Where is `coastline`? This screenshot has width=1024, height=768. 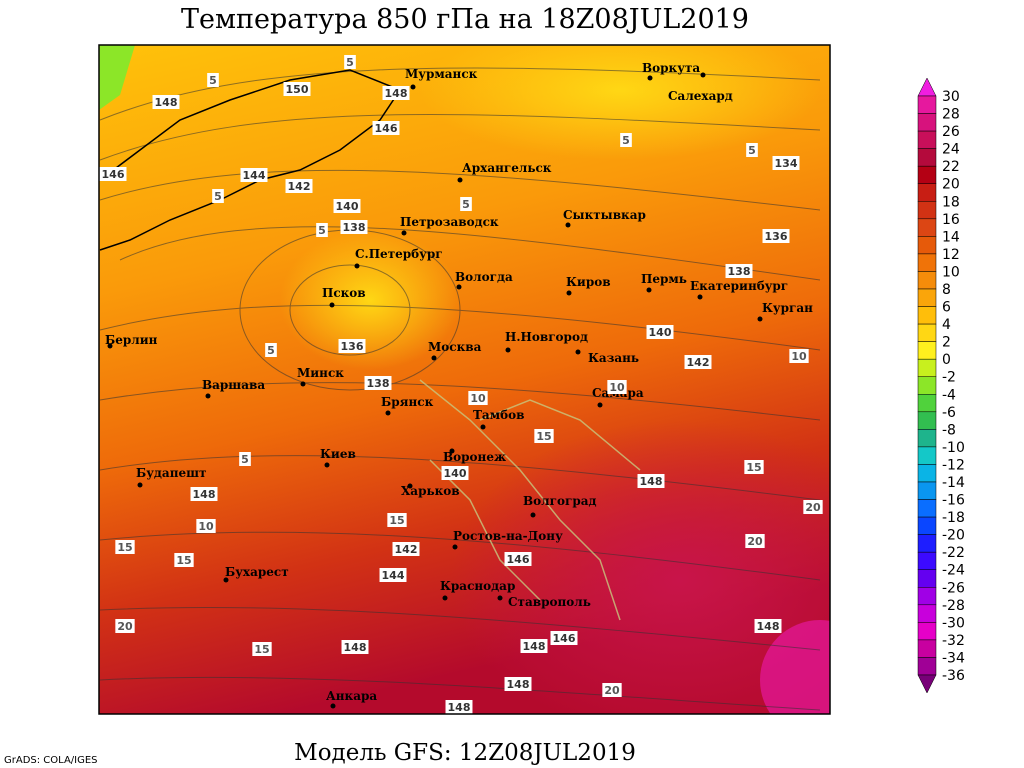
coastline is located at coordinates (250, 160).